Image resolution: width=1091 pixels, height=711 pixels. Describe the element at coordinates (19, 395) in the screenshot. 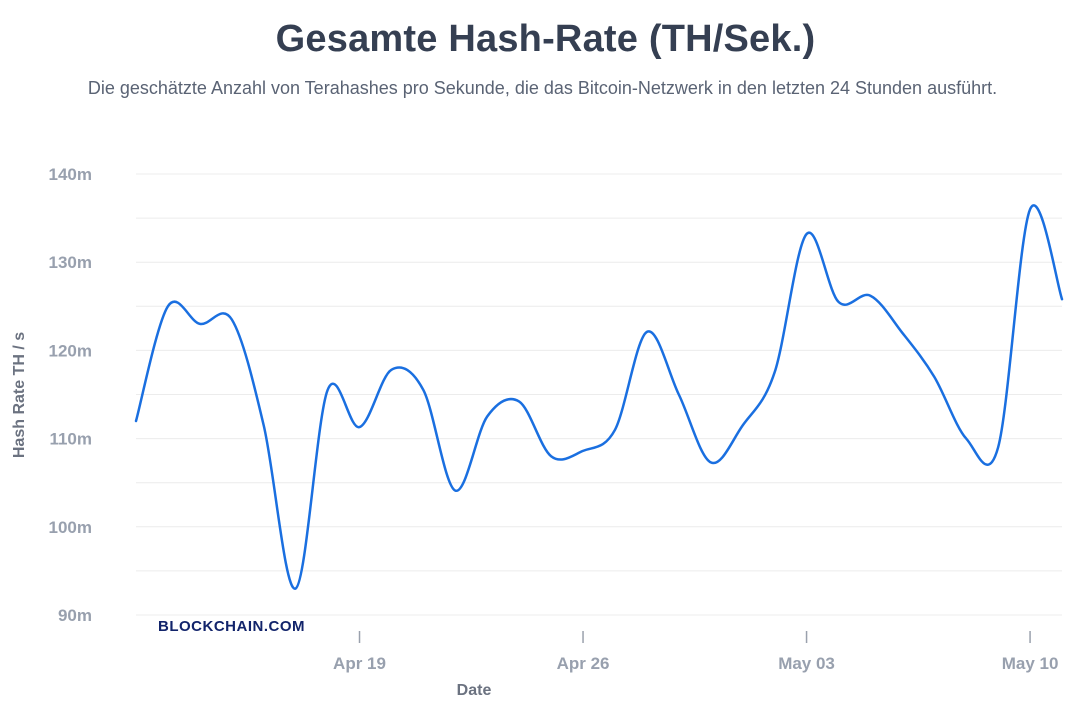

I see `y-axis-label: Hash Rate TH / s` at that location.